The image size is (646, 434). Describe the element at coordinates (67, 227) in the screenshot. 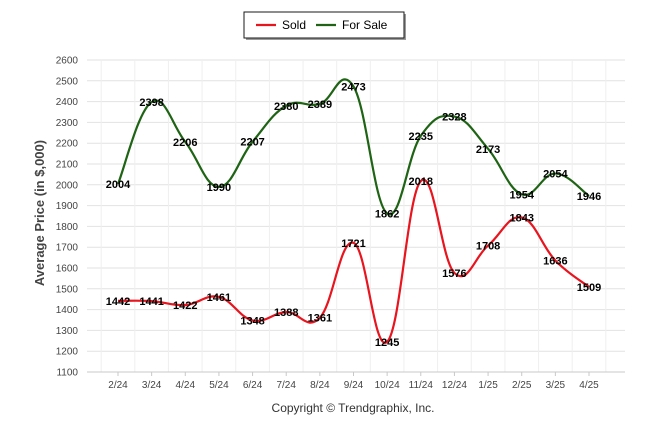

I see `y-tick-label: 1800` at that location.